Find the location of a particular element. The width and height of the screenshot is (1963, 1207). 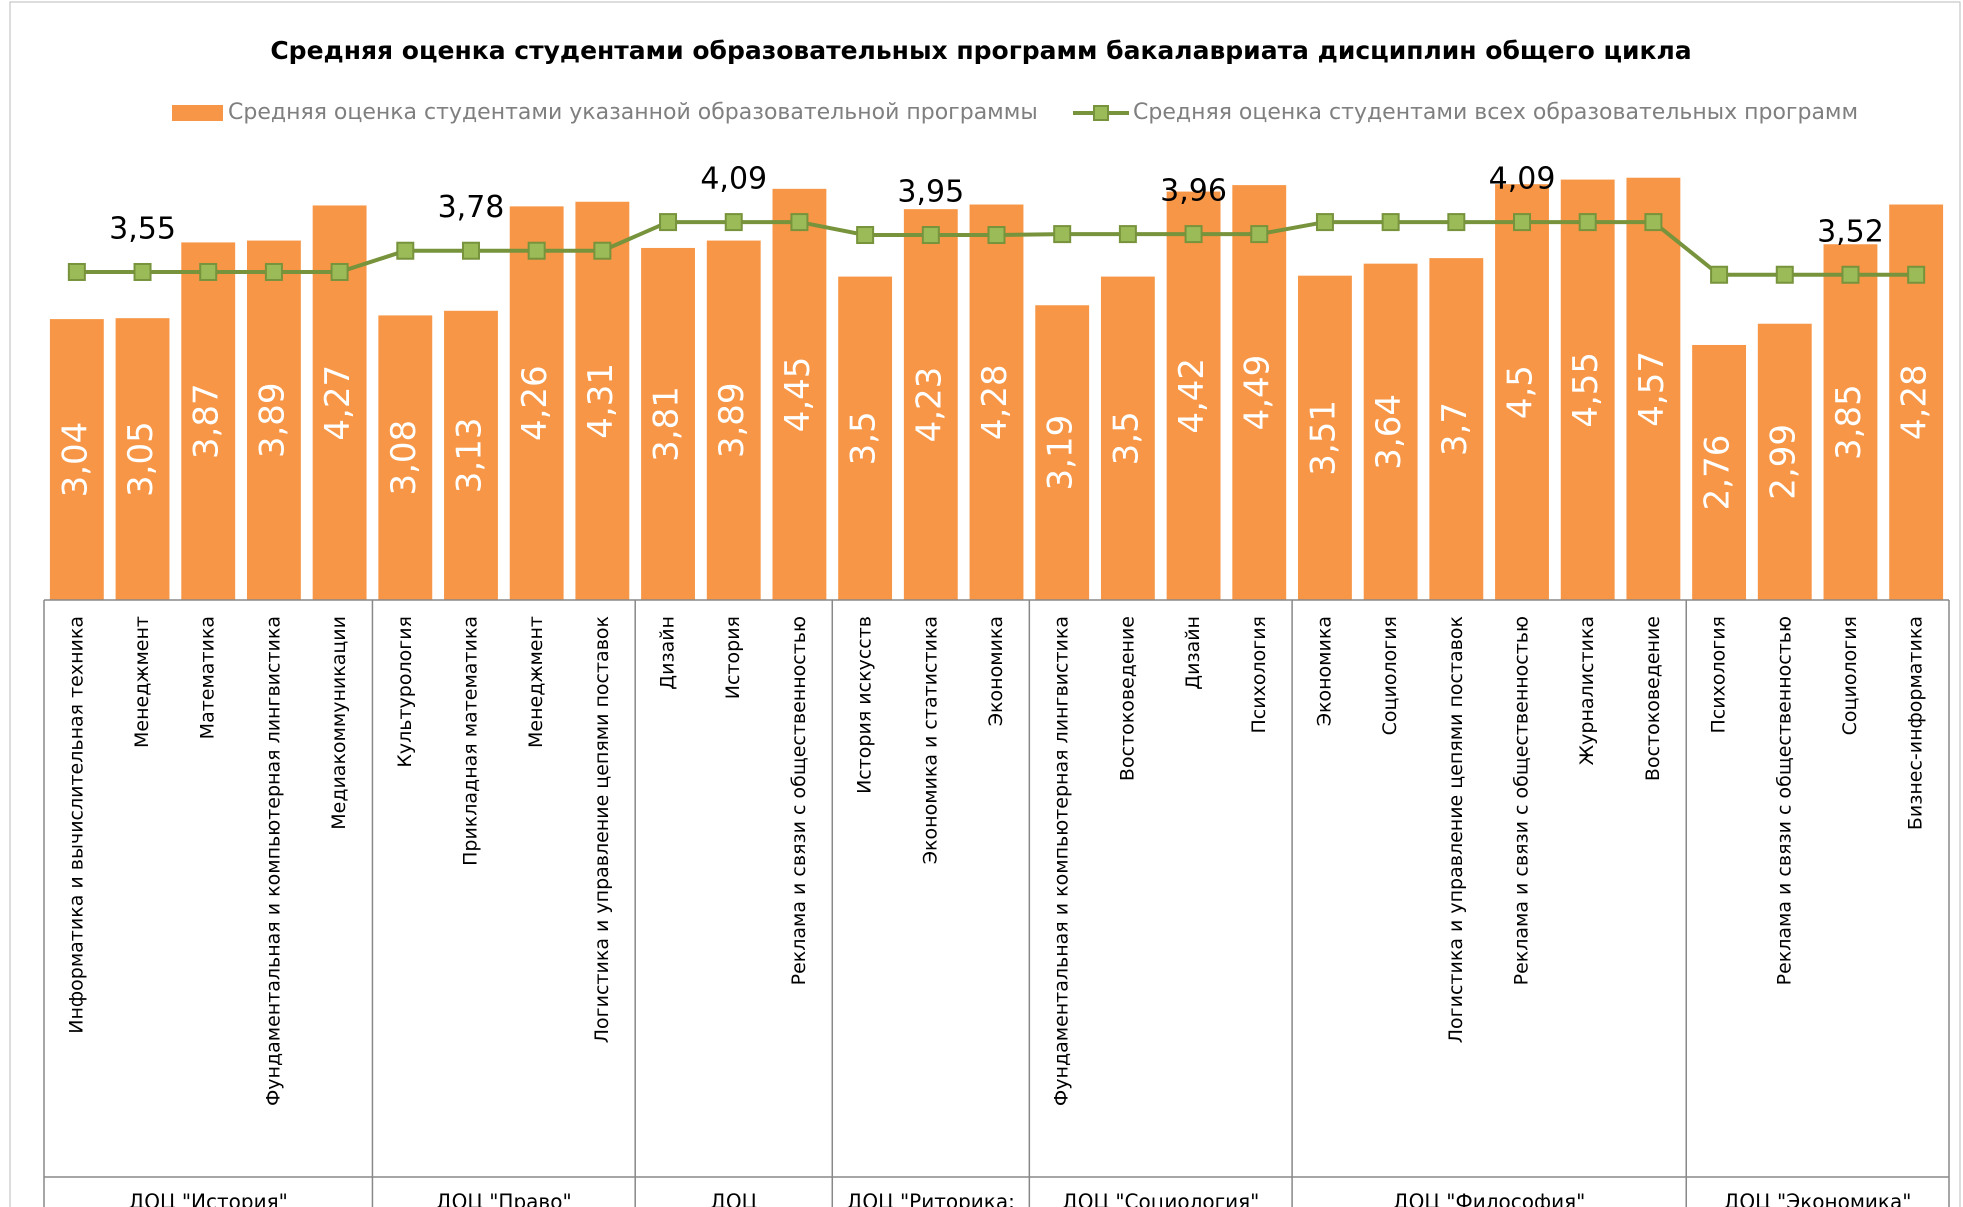

group-label: ДОЦ "История" is located at coordinates (208, 1198).